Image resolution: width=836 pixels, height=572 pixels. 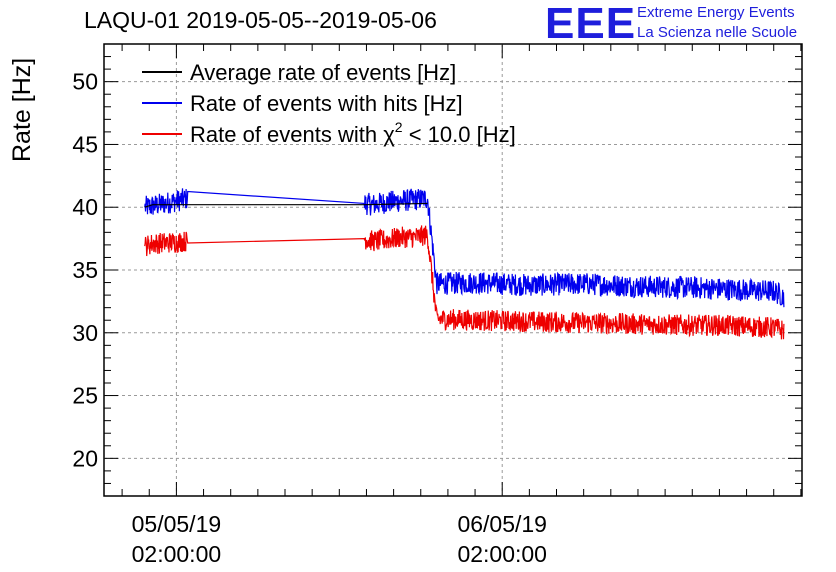 I want to click on logo-line-1: Extreme Energy Events, so click(x=716, y=12).